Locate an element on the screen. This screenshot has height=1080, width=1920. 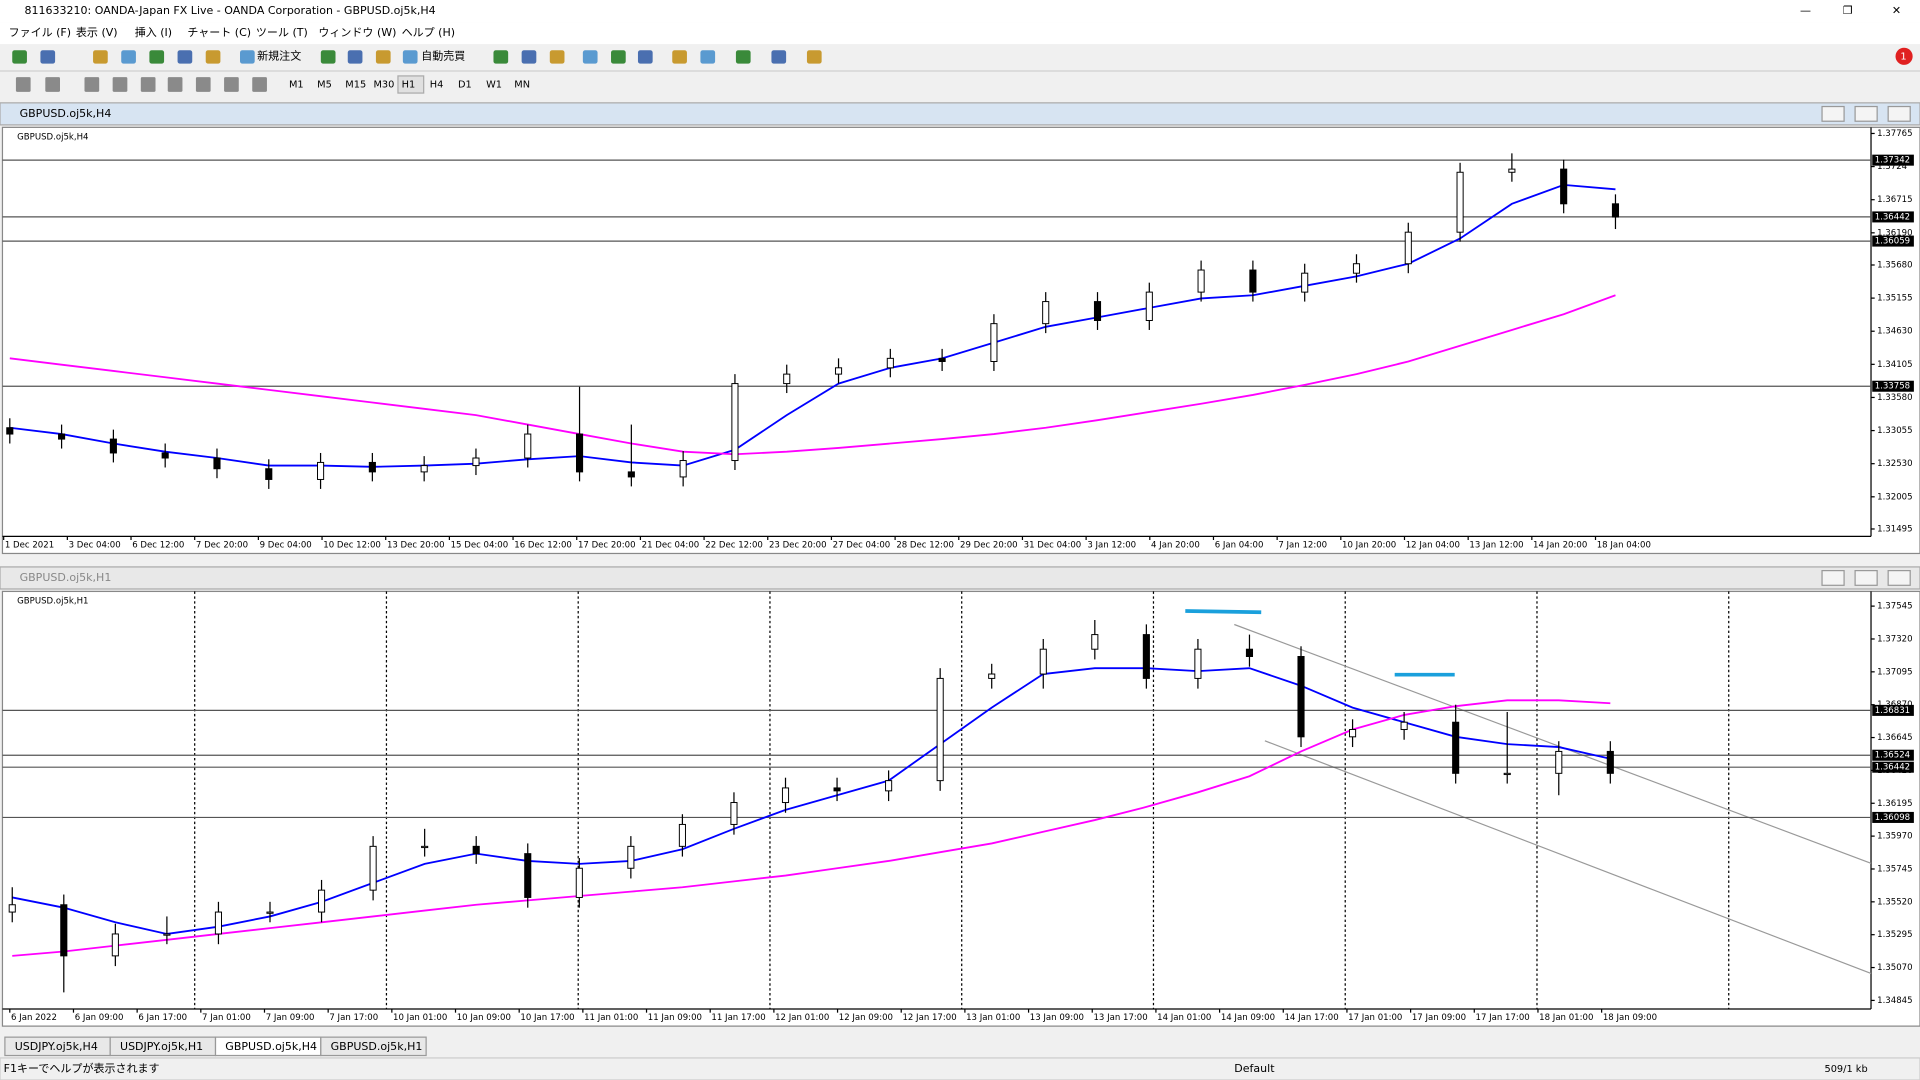
x-tick-label: 31 Dec 04:00 is located at coordinates (1053, 545).